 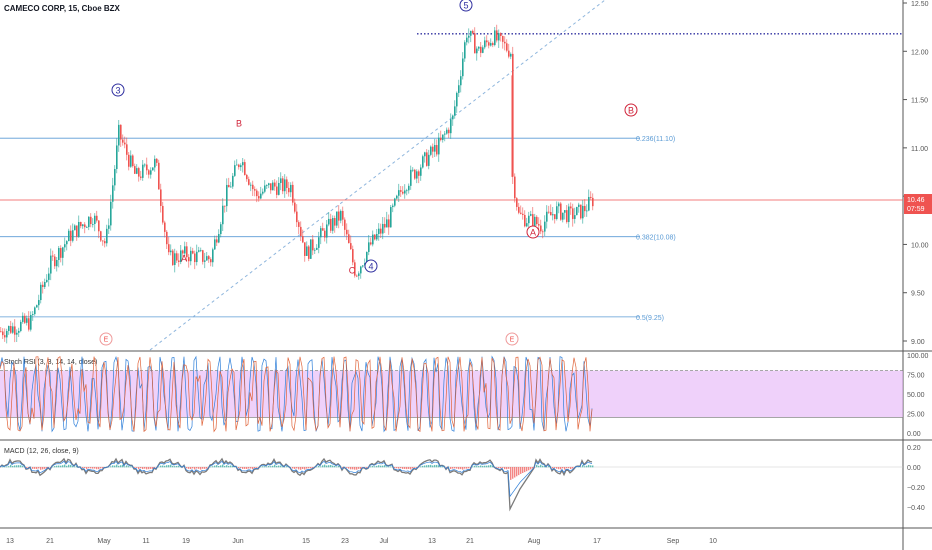 What do you see at coordinates (631, 111) in the screenshot?
I see `wave-label: B` at bounding box center [631, 111].